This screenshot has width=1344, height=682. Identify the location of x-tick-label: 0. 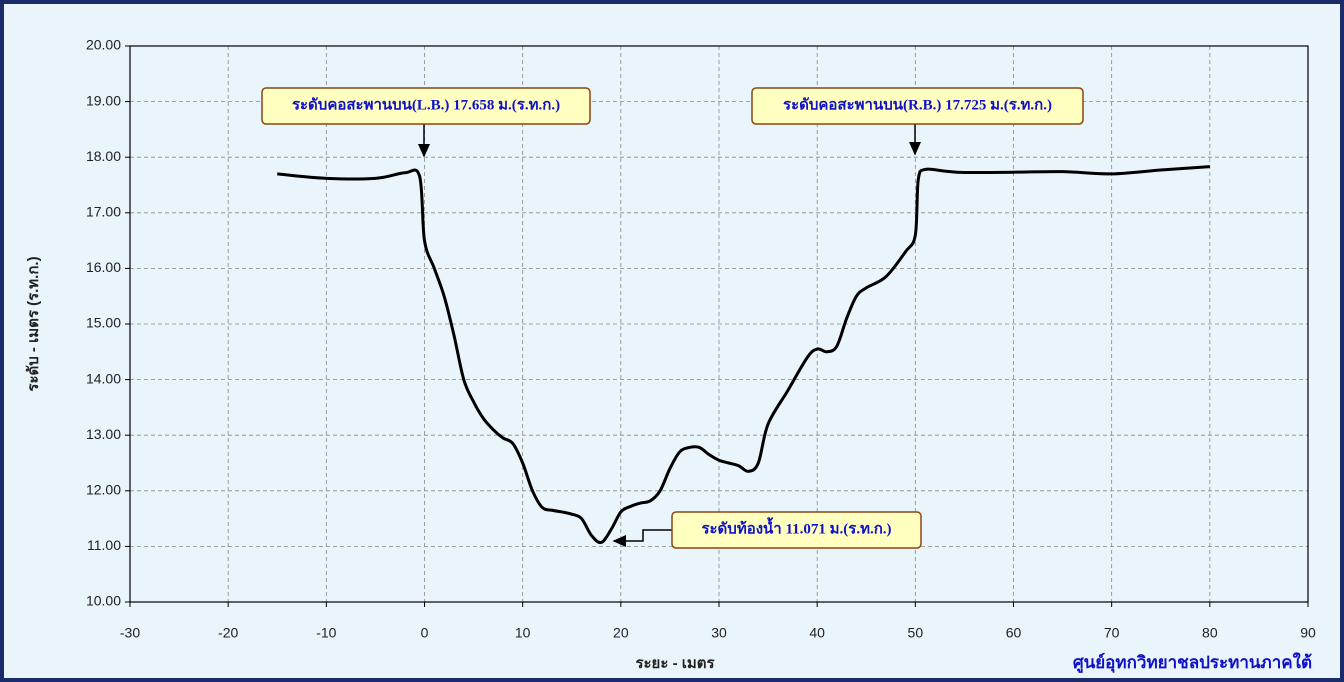
(425, 633).